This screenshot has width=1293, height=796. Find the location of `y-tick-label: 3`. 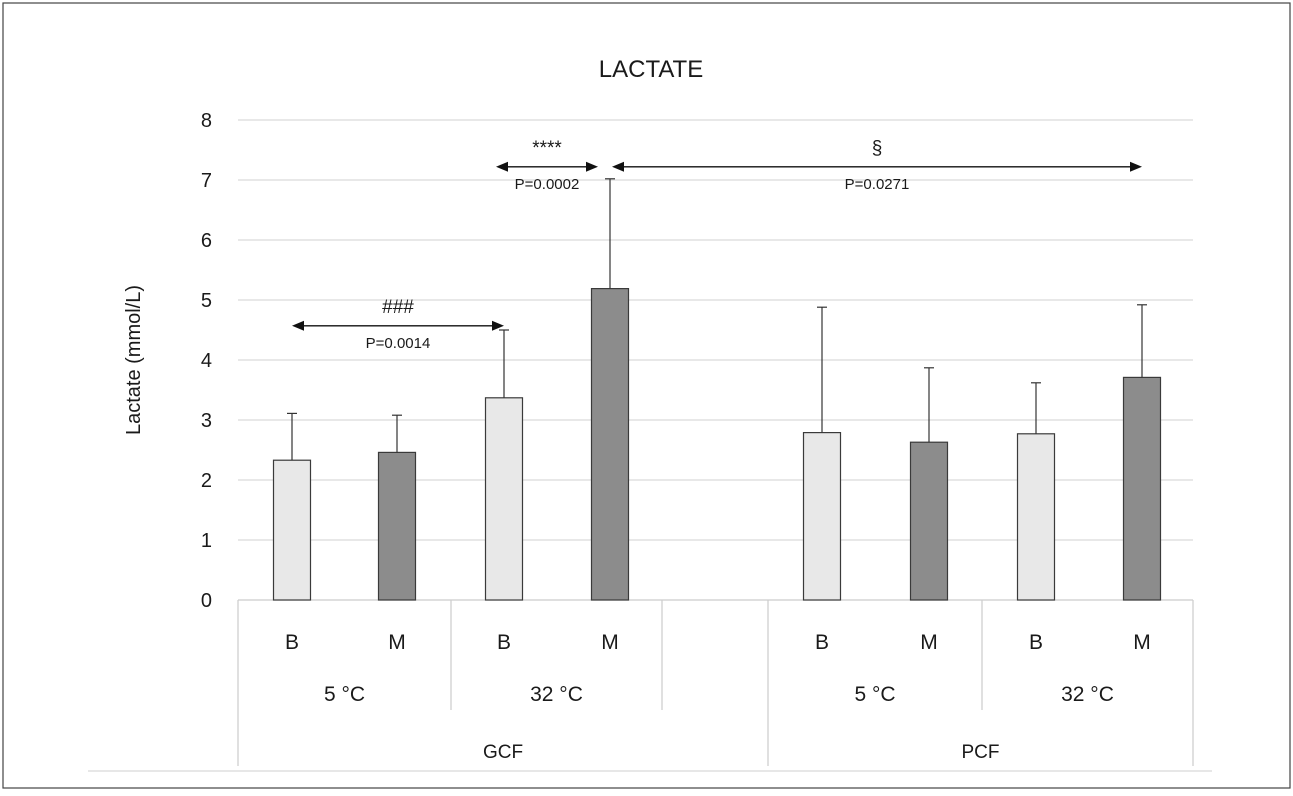

y-tick-label: 3 is located at coordinates (206, 421).